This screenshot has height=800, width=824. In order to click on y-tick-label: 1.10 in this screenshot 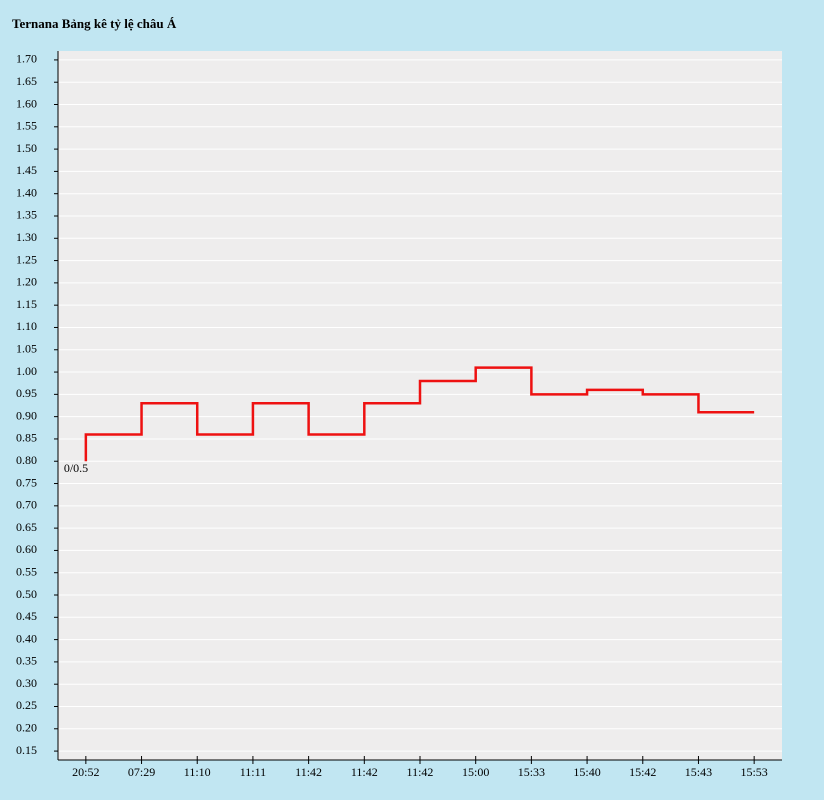, I will do `click(26, 326)`.